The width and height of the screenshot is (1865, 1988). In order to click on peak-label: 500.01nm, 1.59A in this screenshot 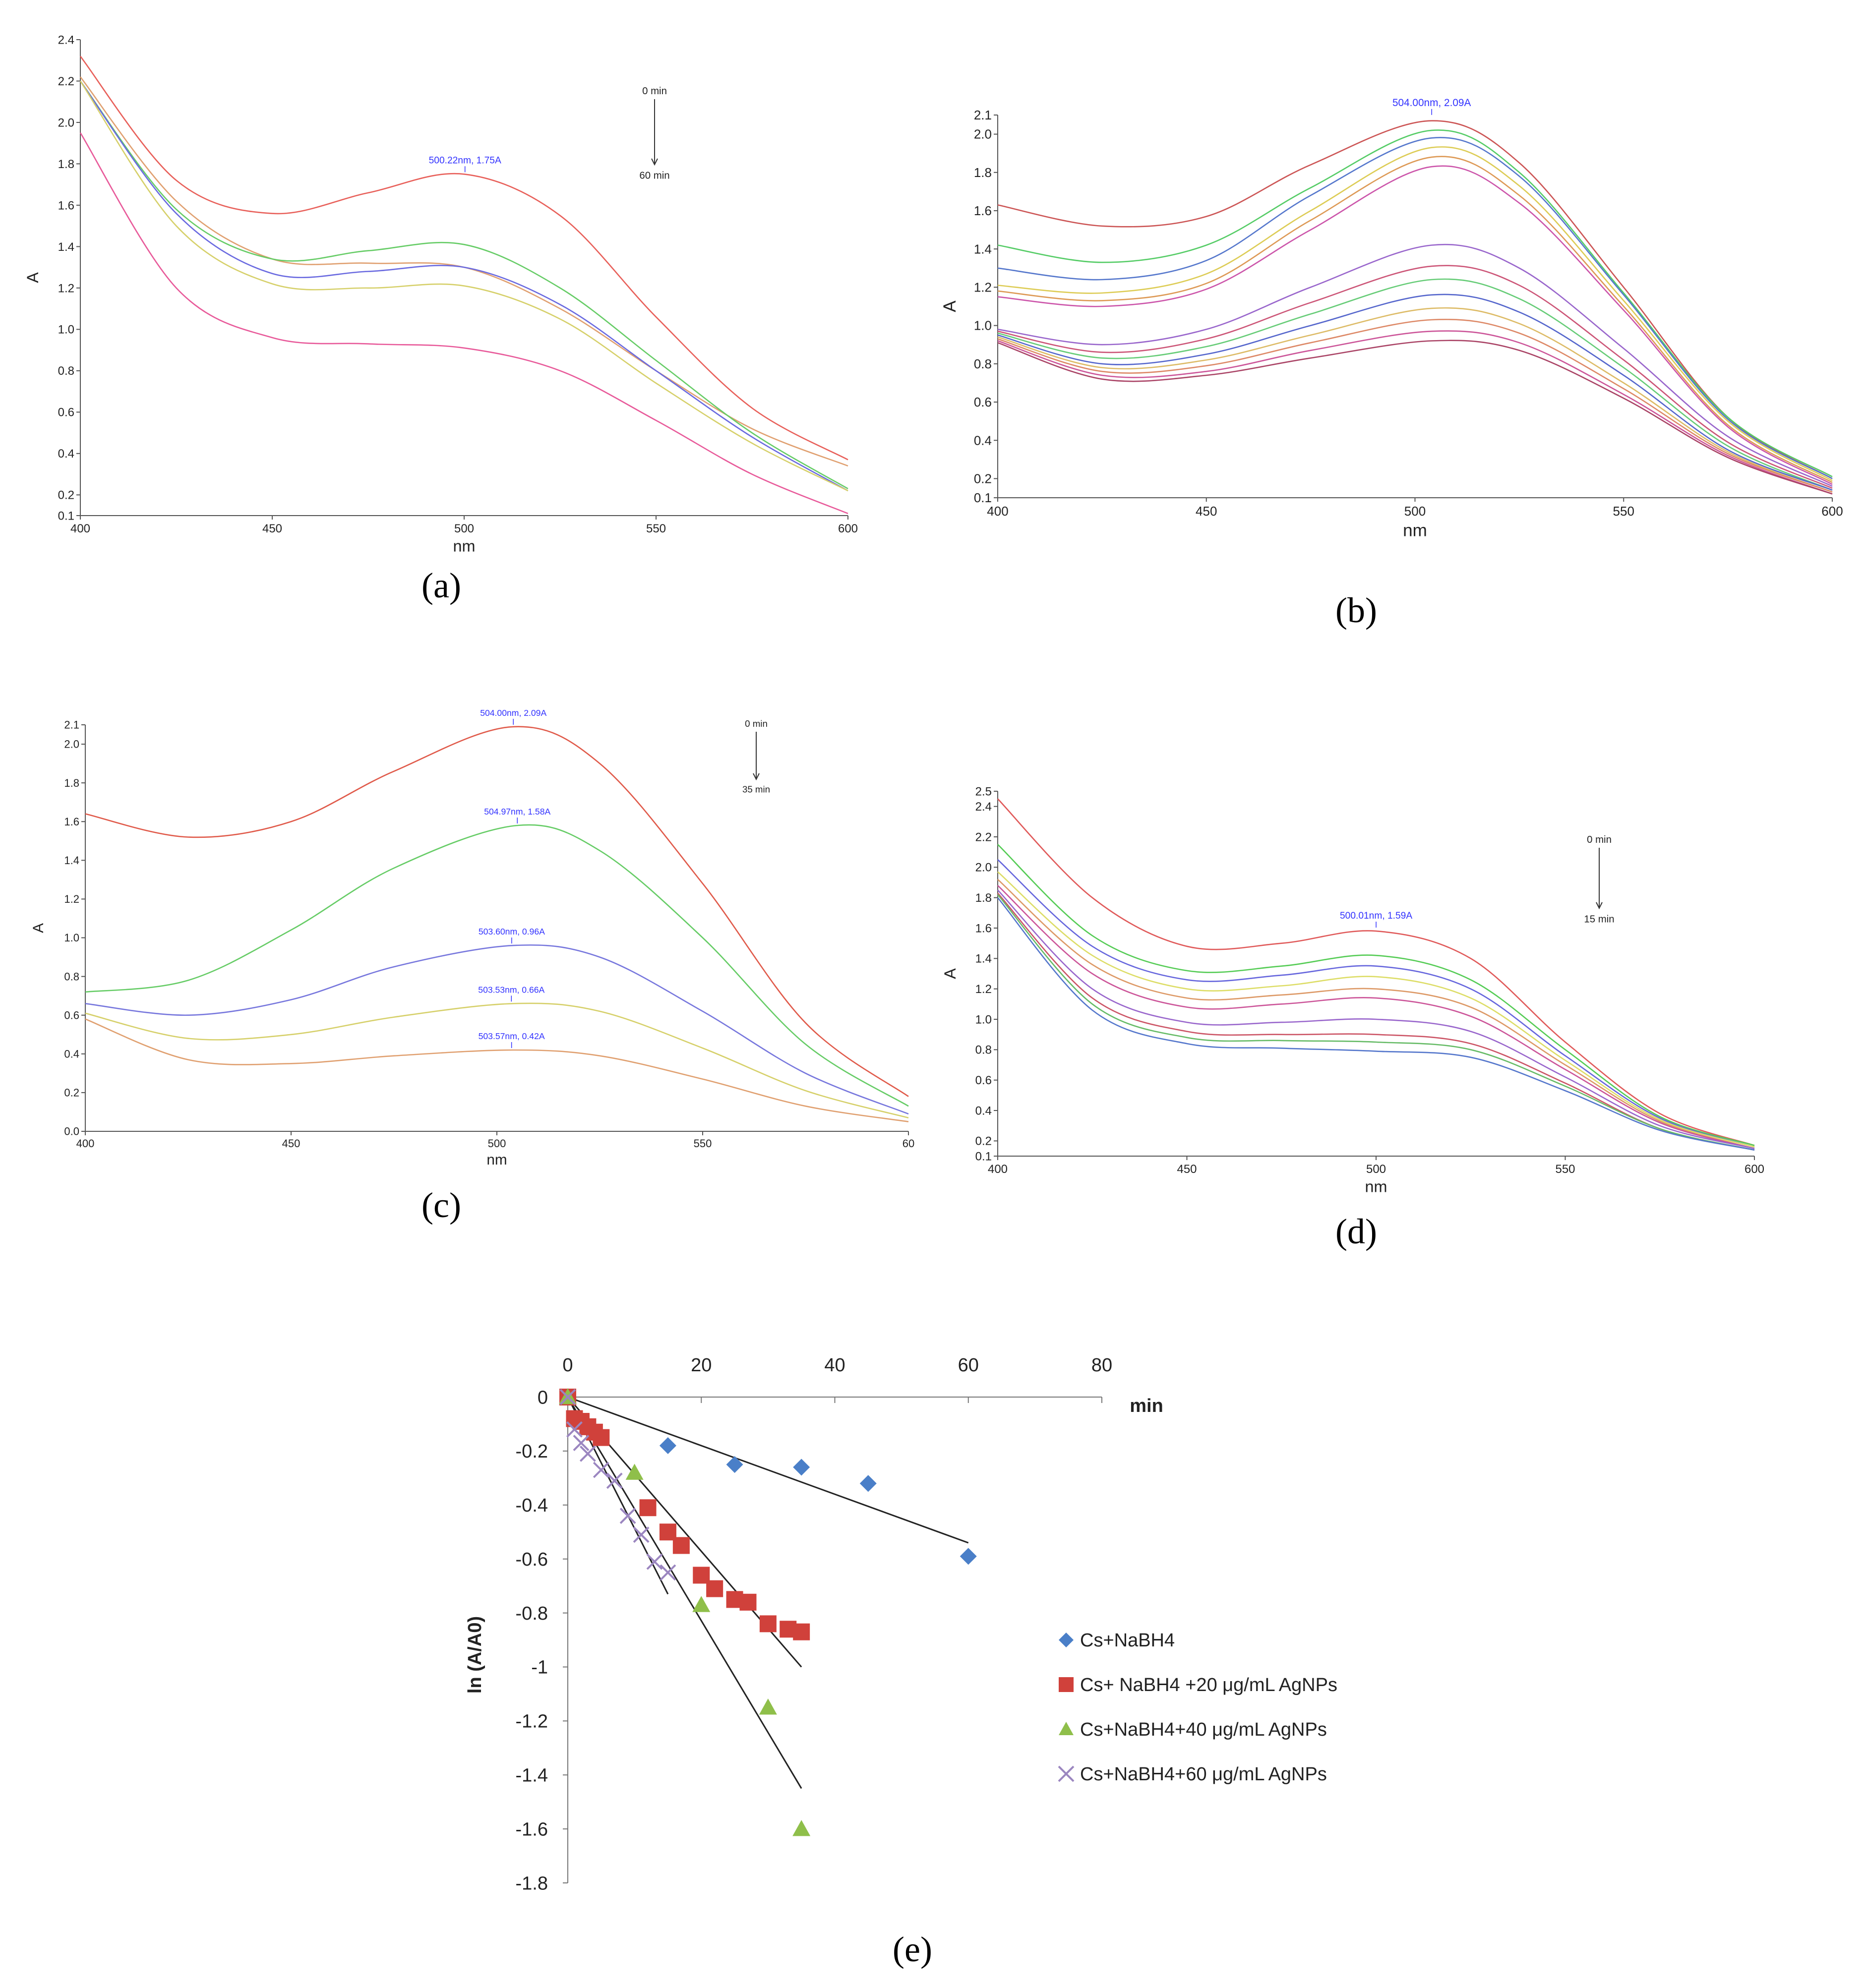, I will do `click(1376, 916)`.